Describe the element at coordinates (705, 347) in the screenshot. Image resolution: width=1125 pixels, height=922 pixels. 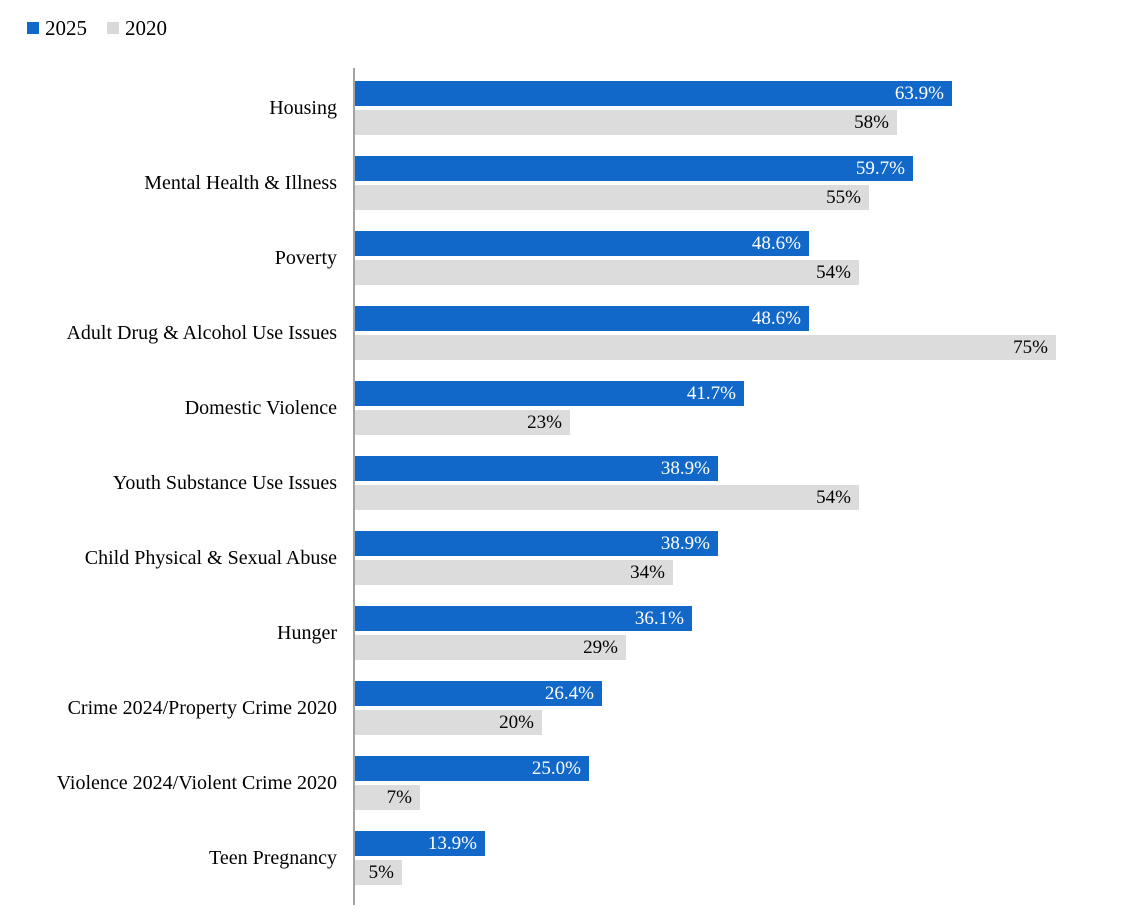
I see `bar-2020: 75%` at that location.